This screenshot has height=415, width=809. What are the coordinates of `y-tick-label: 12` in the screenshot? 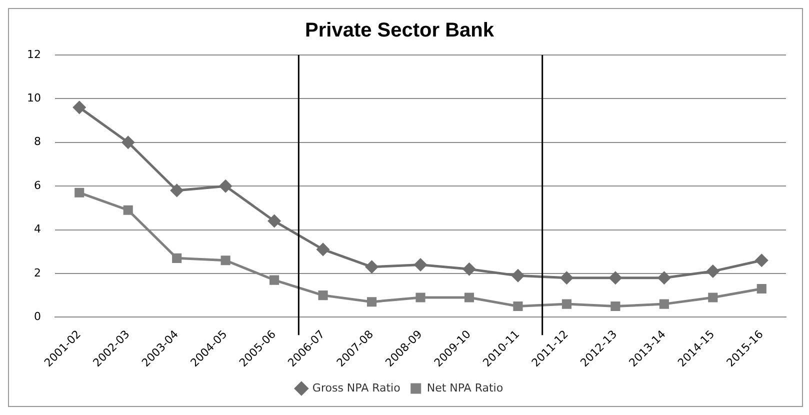 It's located at (33, 54).